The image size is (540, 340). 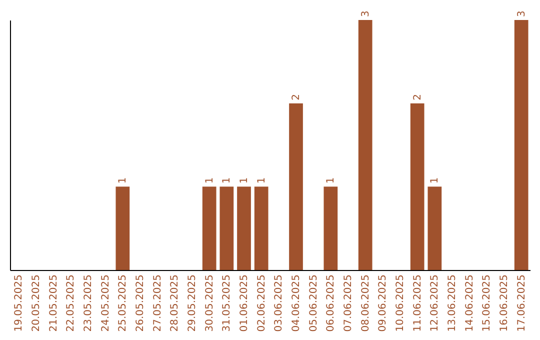 What do you see at coordinates (383, 303) in the screenshot?
I see `x-tick-label: 09.06.2025` at bounding box center [383, 303].